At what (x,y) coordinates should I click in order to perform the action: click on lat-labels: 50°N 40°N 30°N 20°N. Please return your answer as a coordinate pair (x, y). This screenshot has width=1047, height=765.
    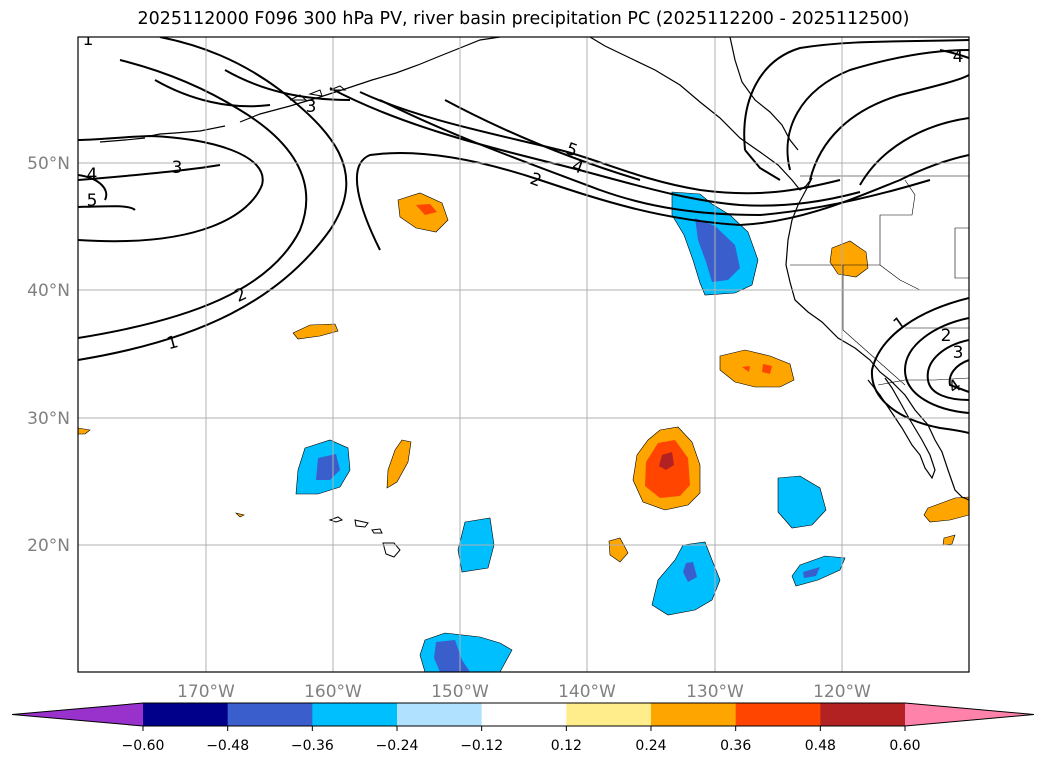
    Looking at the image, I should click on (48, 355).